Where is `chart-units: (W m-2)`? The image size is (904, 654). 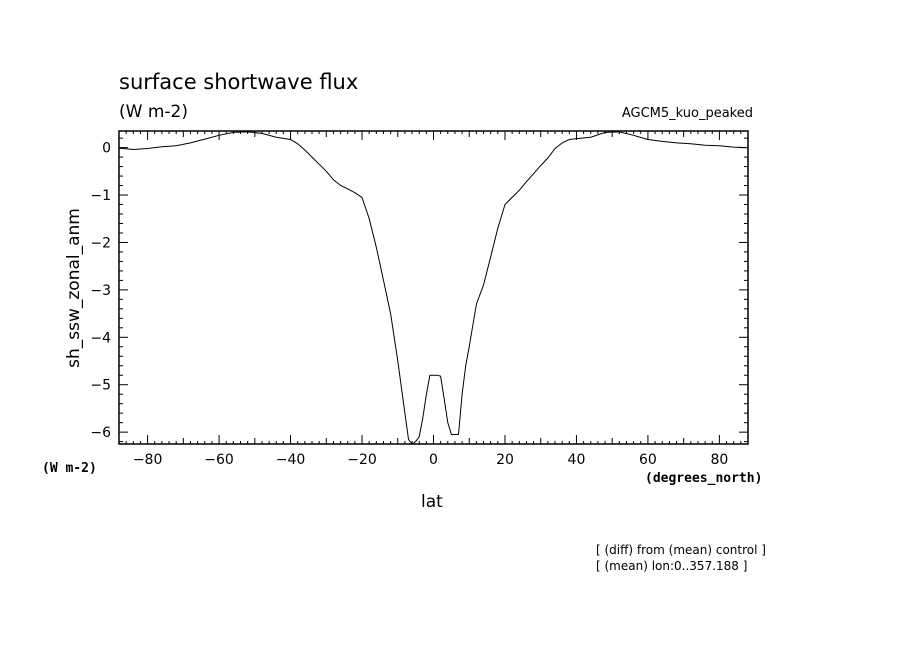
chart-units: (W m-2) is located at coordinates (153, 112).